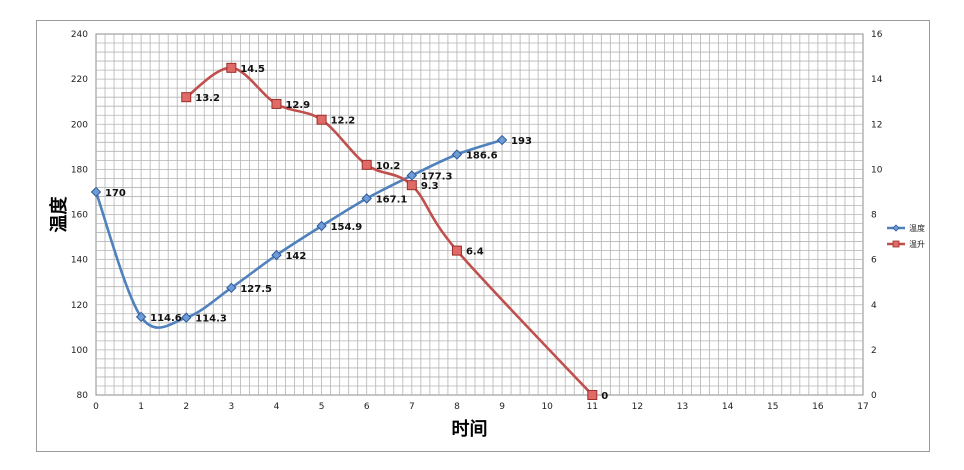  Describe the element at coordinates (592, 407) in the screenshot. I see `x-tick-label: 11` at that location.